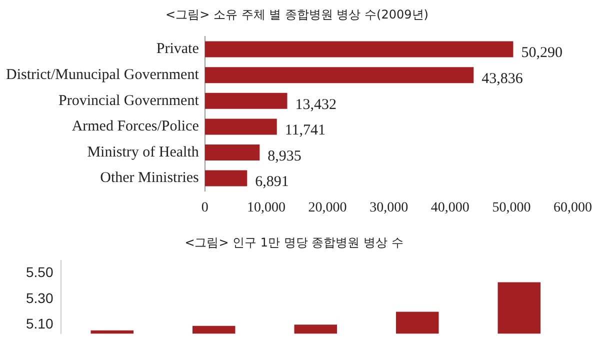  I want to click on y-tick-label: Ministry of Health, so click(143, 152).